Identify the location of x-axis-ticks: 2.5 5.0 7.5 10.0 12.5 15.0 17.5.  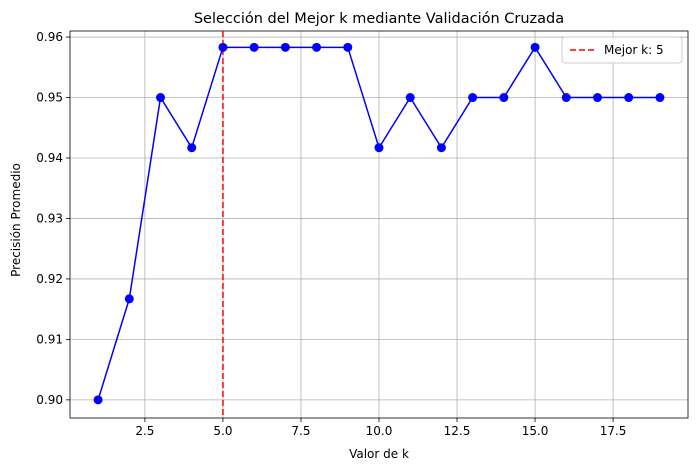
(380, 428).